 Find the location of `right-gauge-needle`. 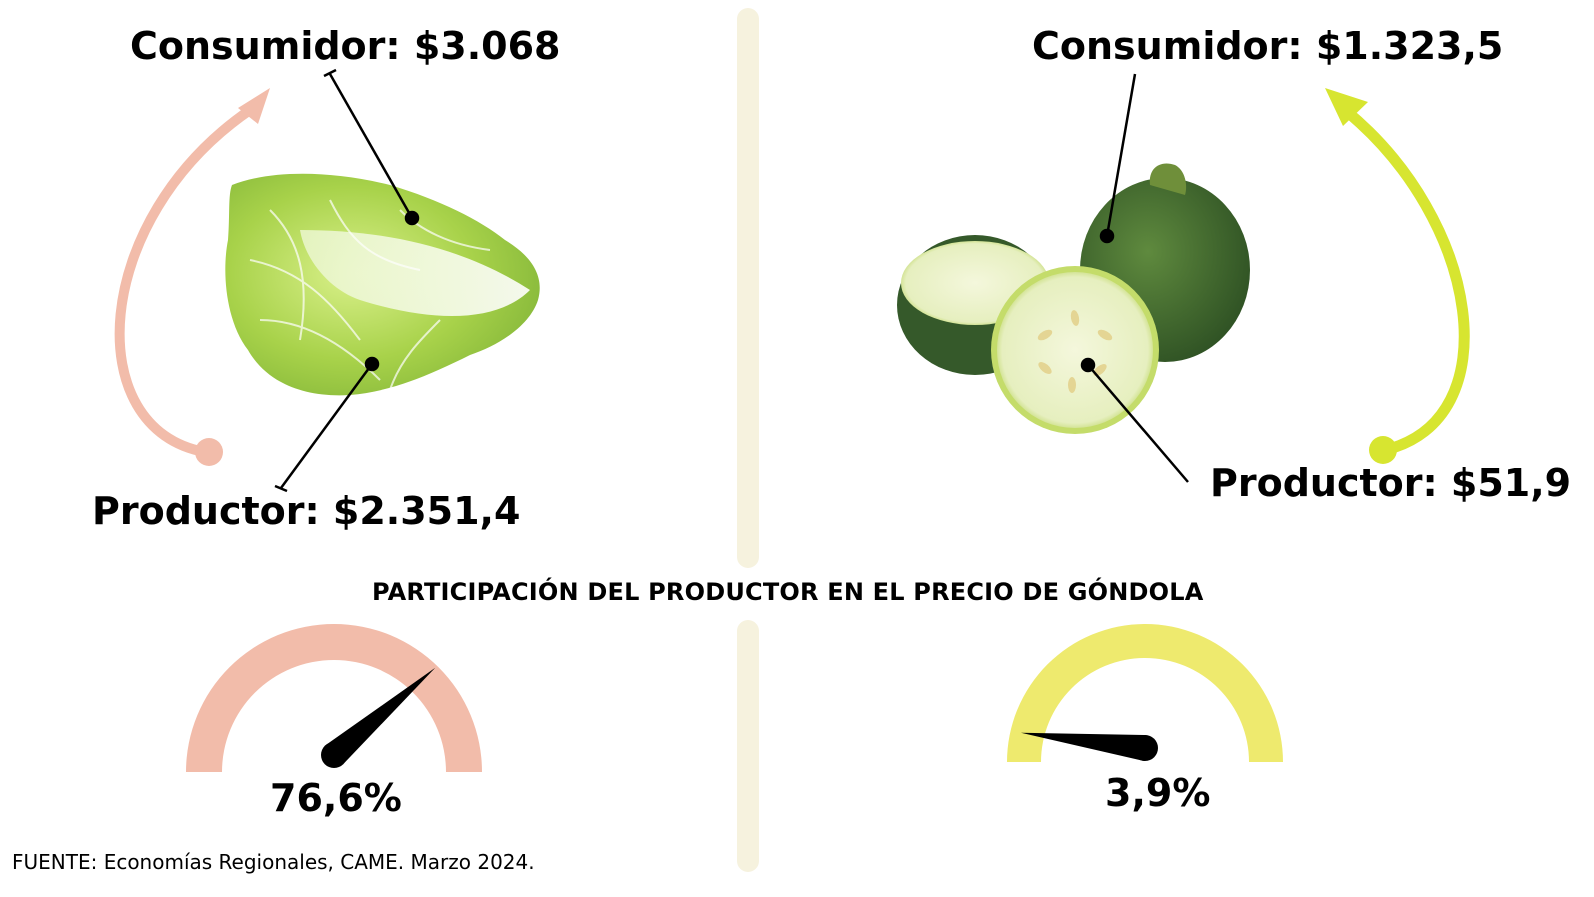

right-gauge-needle is located at coordinates (1083, 746).